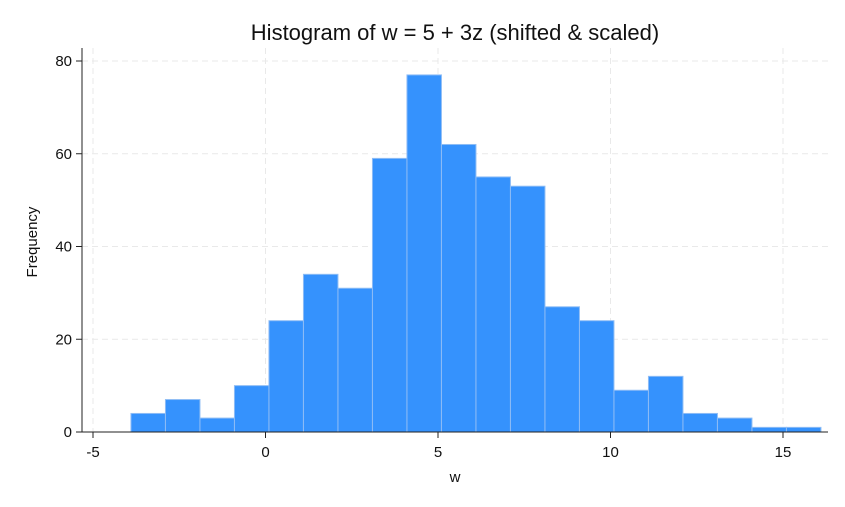  What do you see at coordinates (610, 452) in the screenshot?
I see `x-tick-label: 10` at bounding box center [610, 452].